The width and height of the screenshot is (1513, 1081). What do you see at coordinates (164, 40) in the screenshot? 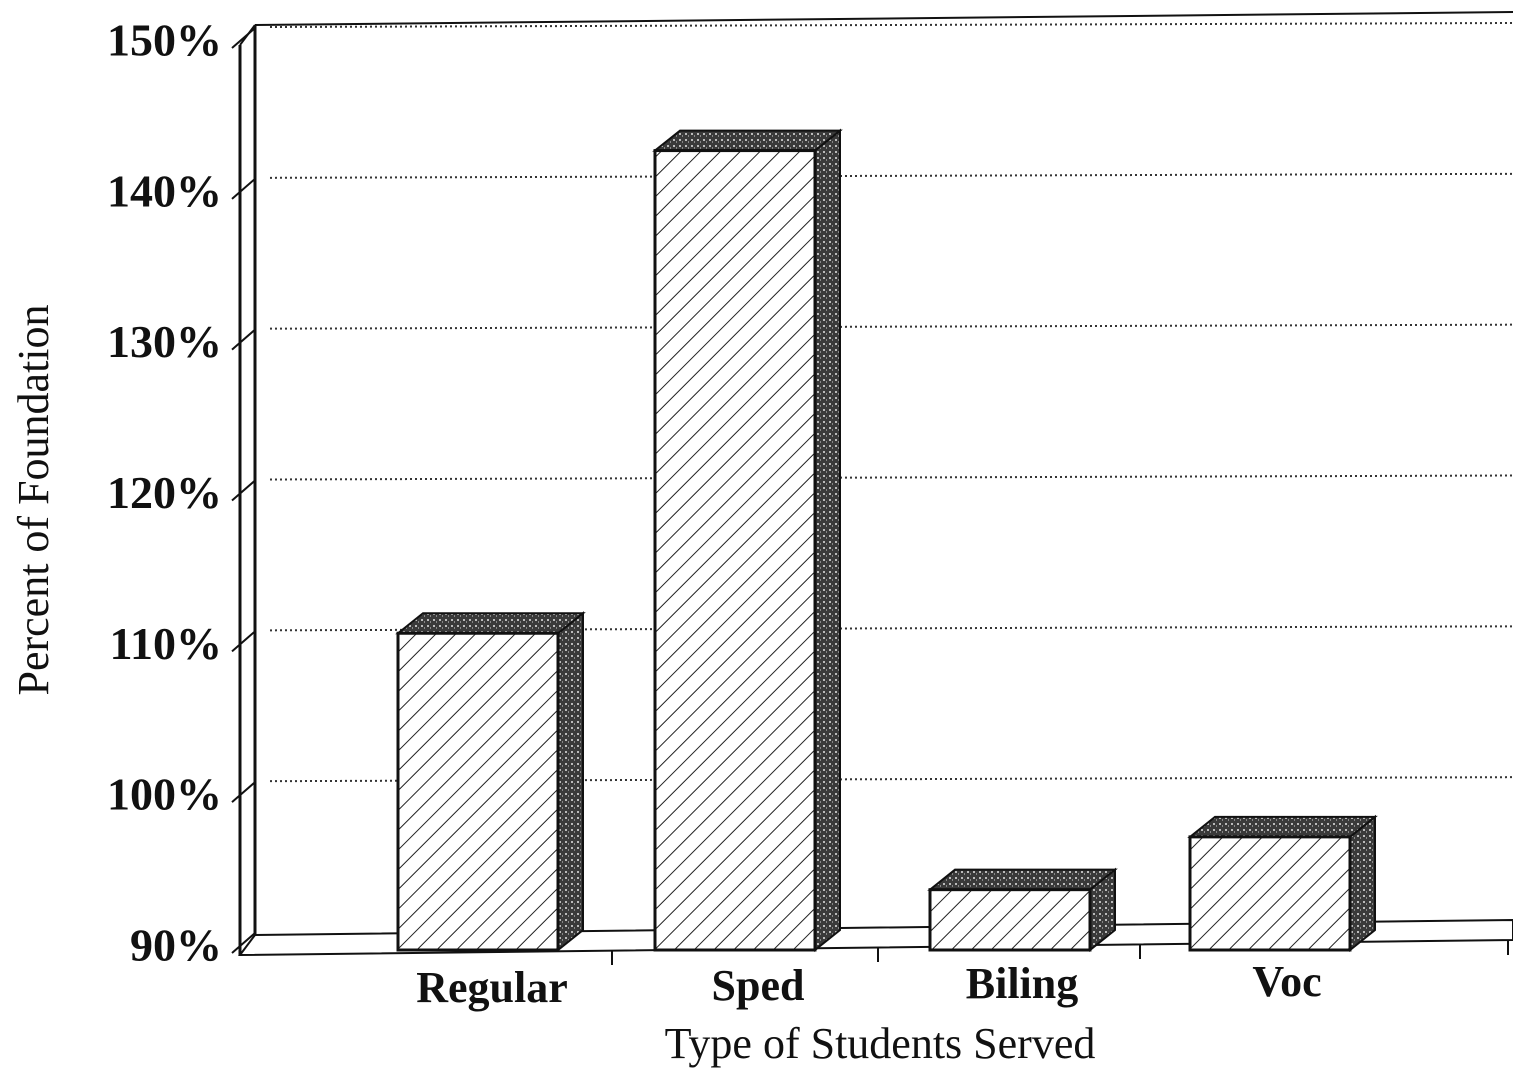
I see `y-tick-label: 150%` at bounding box center [164, 40].